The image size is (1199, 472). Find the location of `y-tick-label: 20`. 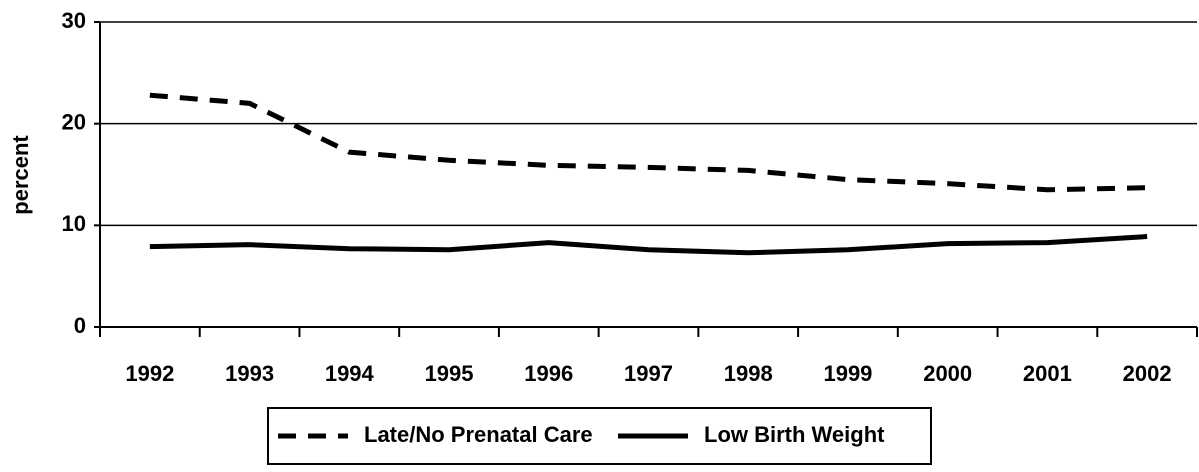

y-tick-label: 20 is located at coordinates (74, 121).